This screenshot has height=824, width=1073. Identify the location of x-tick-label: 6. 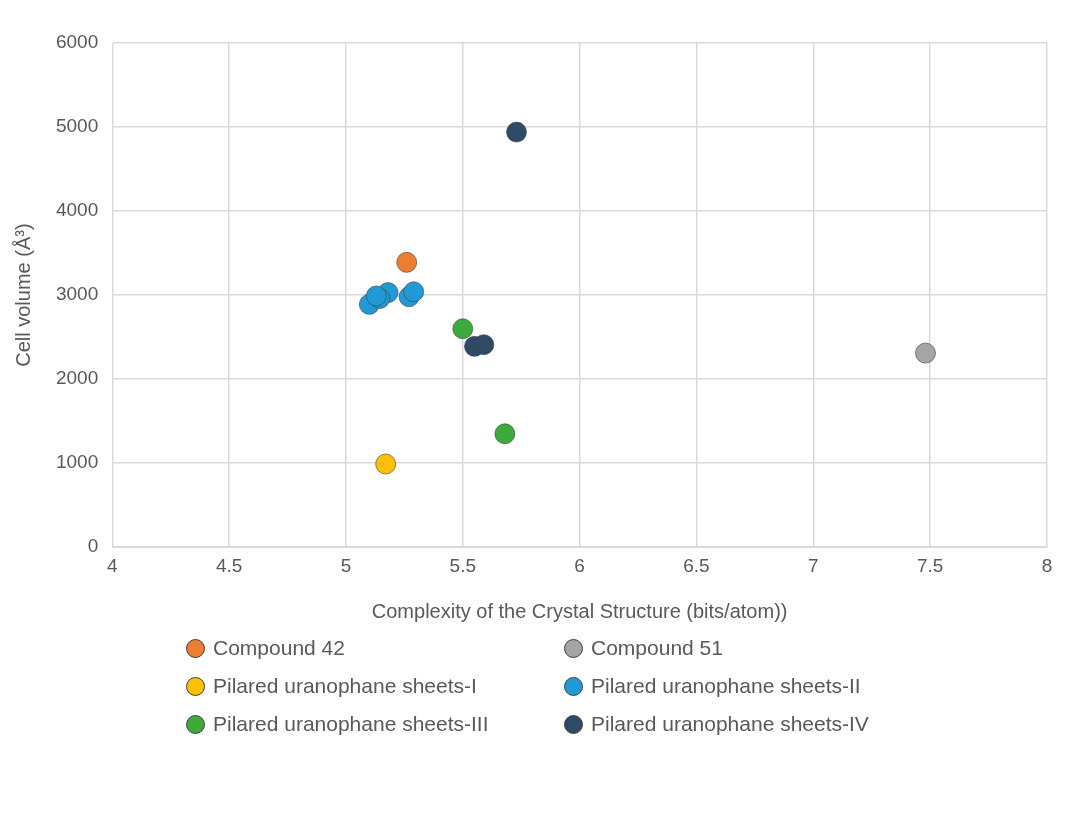
(579, 565).